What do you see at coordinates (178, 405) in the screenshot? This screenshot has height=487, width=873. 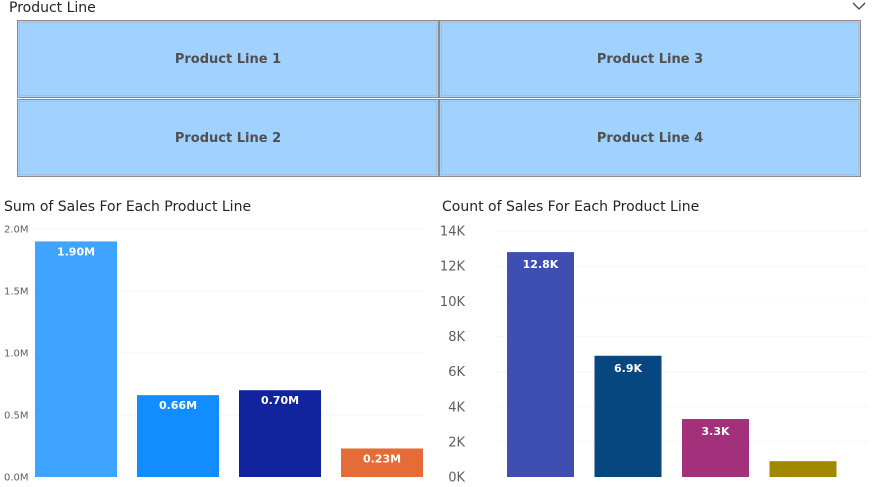 I see `data-label: 0.66M` at bounding box center [178, 405].